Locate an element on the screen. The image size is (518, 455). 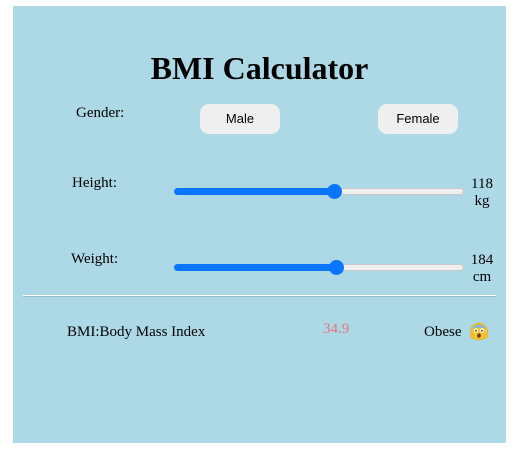
female-button: Female is located at coordinates (418, 119).